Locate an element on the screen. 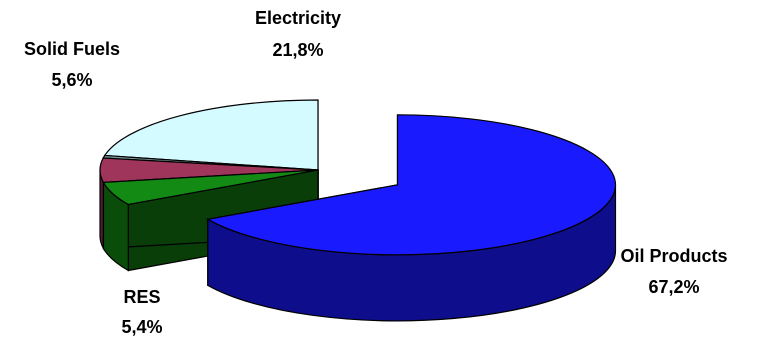 This screenshot has height=346, width=761. slice-res-top is located at coordinates (210, 187).